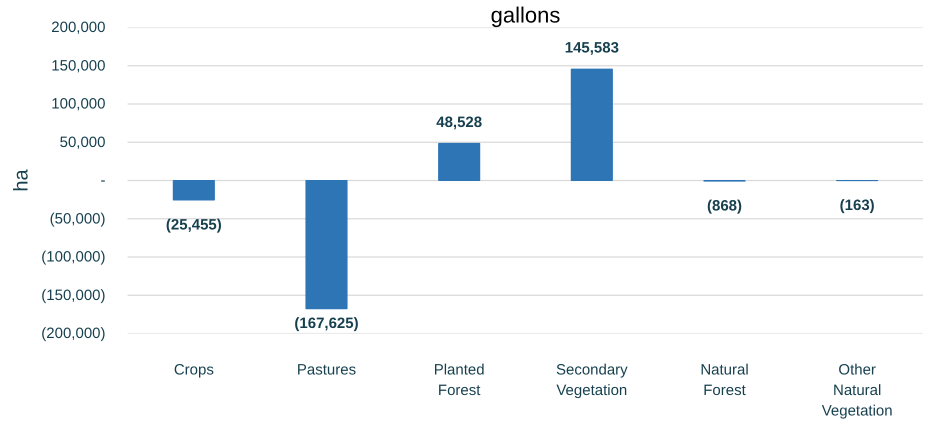 This screenshot has height=439, width=925. I want to click on y-axis-title: ha, so click(21, 180).